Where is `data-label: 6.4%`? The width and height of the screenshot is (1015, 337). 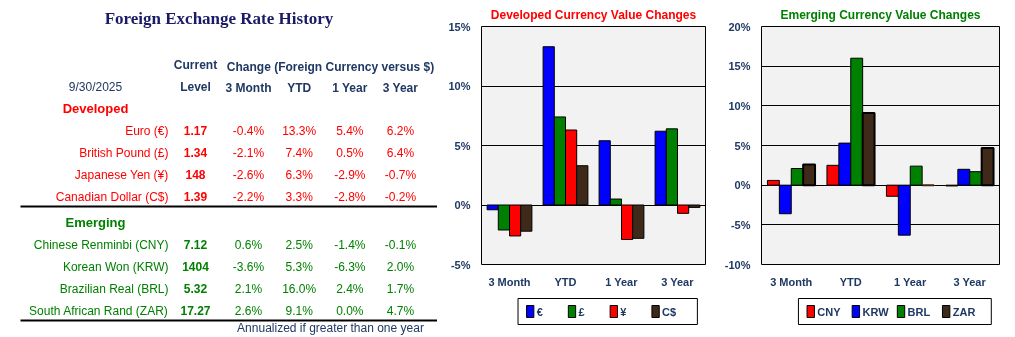
data-label: 6.4% is located at coordinates (400, 152).